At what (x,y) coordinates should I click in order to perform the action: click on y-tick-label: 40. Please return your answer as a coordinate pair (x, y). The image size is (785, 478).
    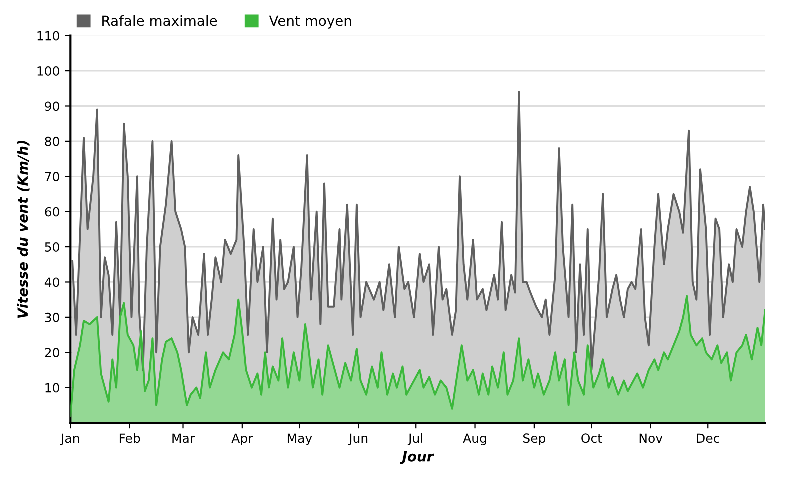
    Looking at the image, I should click on (52, 283).